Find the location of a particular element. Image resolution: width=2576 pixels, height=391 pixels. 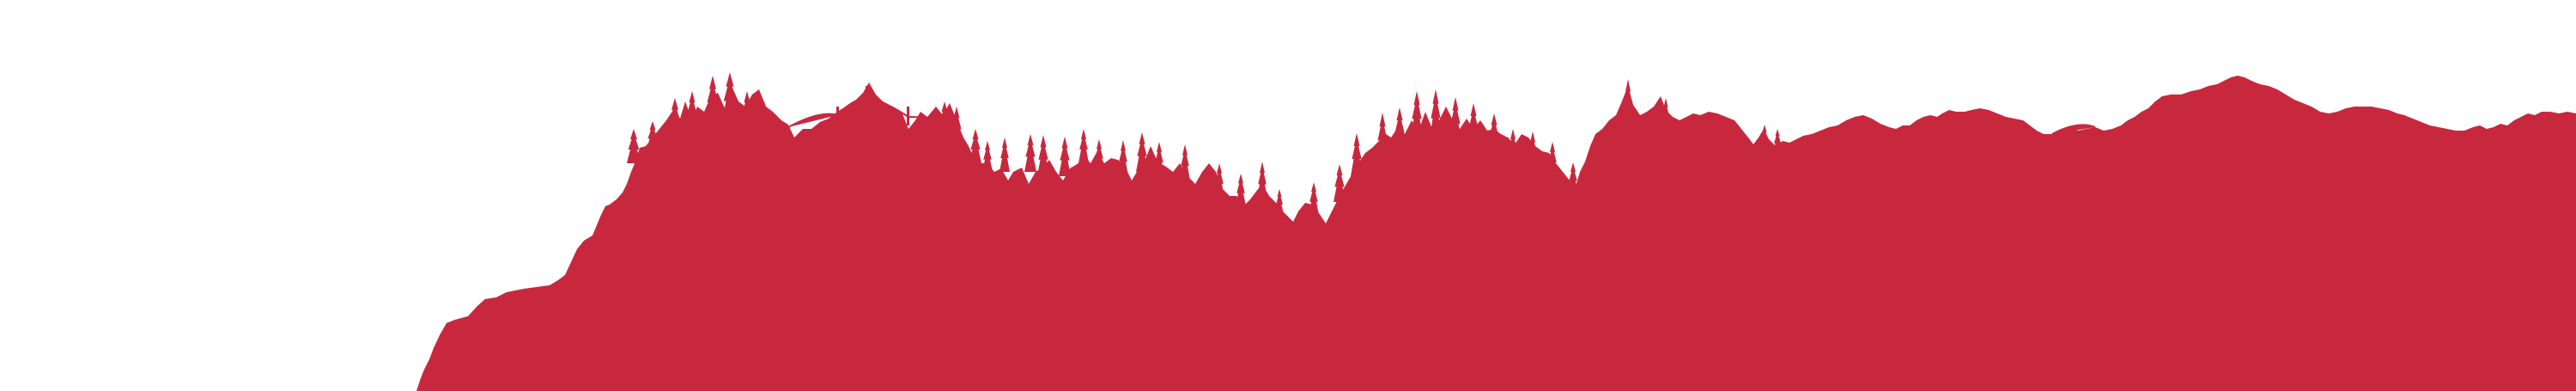

powerline-poles is located at coordinates (872, 105).